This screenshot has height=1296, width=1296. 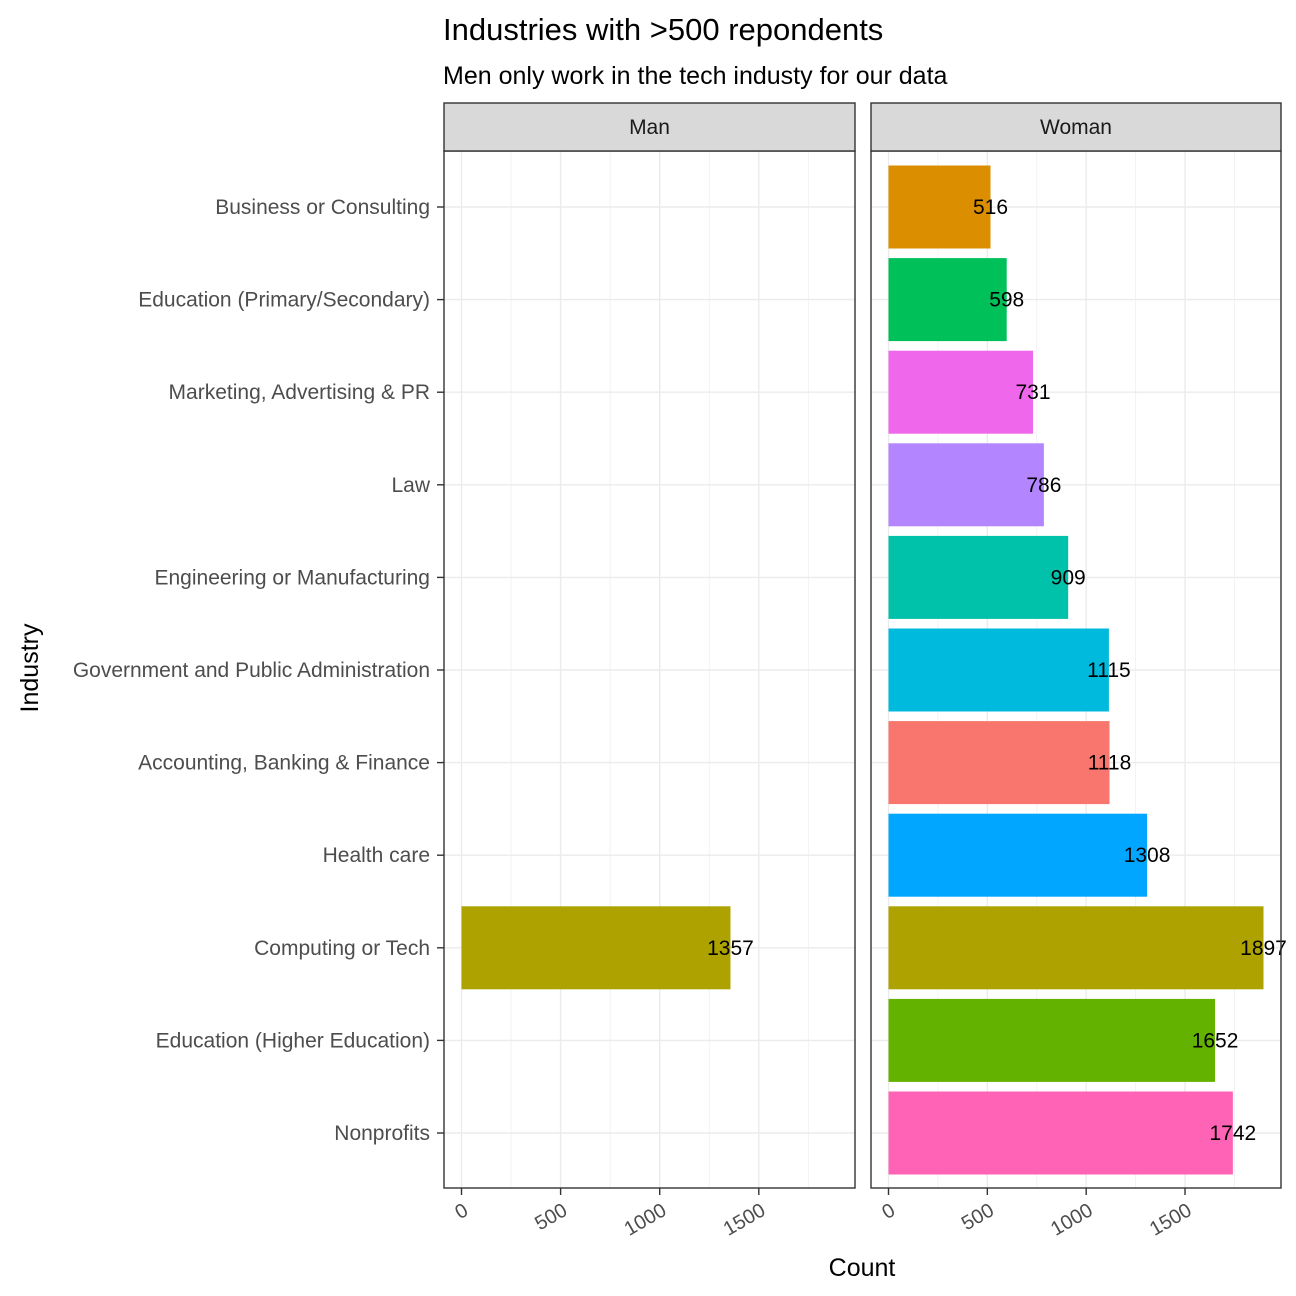 What do you see at coordinates (284, 763) in the screenshot?
I see `y-tick-label-accounting-banking-finance: Accounting, Banking & Finance` at bounding box center [284, 763].